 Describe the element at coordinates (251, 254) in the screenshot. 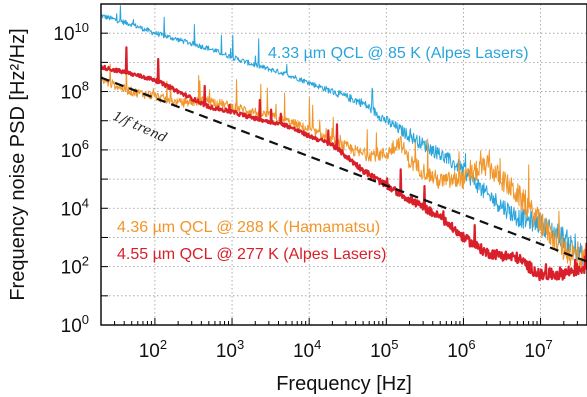

I see `annotation-3: 4.55 µm QCL @ 277 K (Alpes Lasers)` at that location.